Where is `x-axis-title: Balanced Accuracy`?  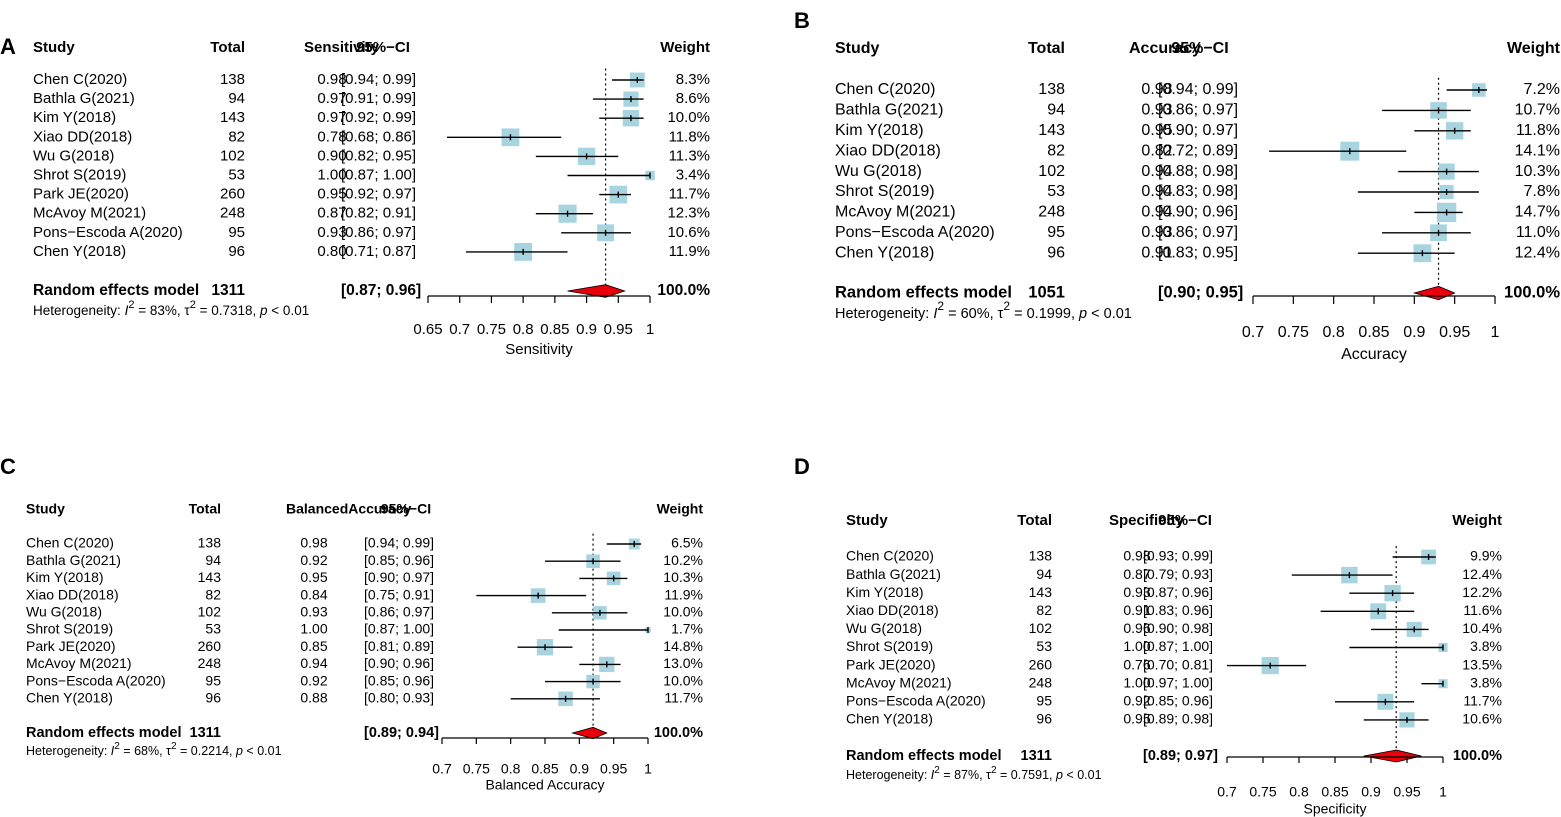 x-axis-title: Balanced Accuracy is located at coordinates (544, 785).